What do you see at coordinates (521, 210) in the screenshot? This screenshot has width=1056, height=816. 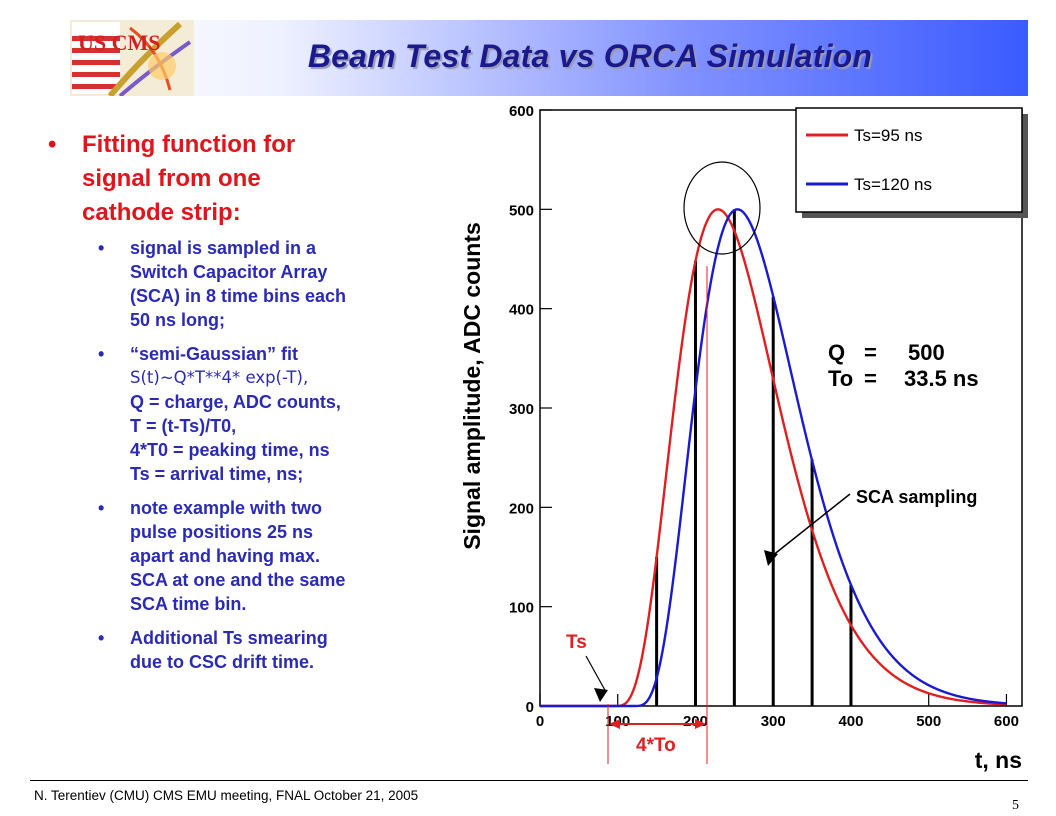 I see `y-tick-label: 500` at bounding box center [521, 210].